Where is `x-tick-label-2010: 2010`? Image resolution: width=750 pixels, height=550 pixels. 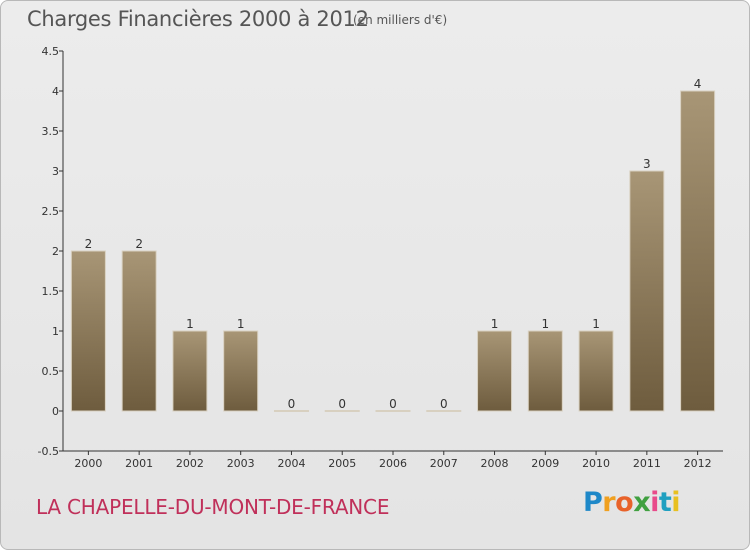
x-tick-label-2010: 2010 is located at coordinates (596, 463).